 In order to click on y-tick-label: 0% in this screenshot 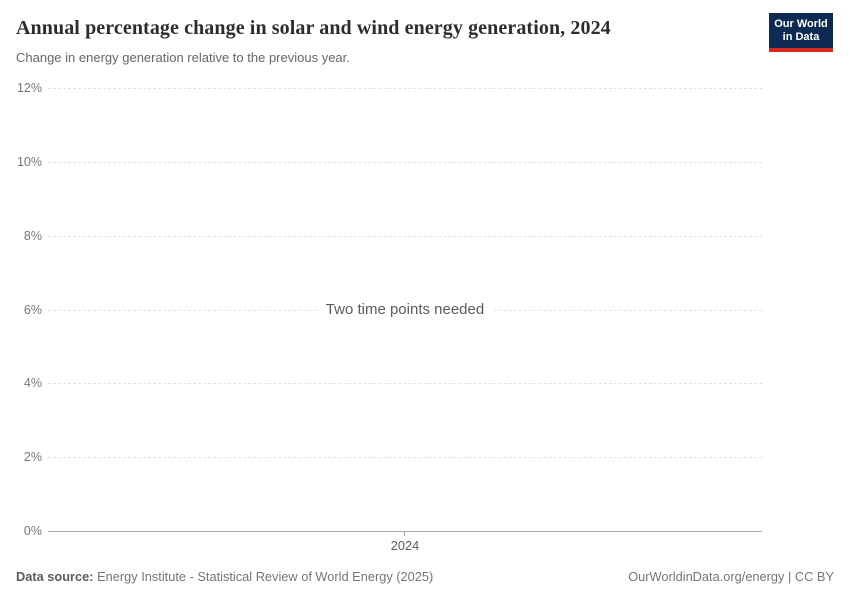, I will do `click(32, 531)`.